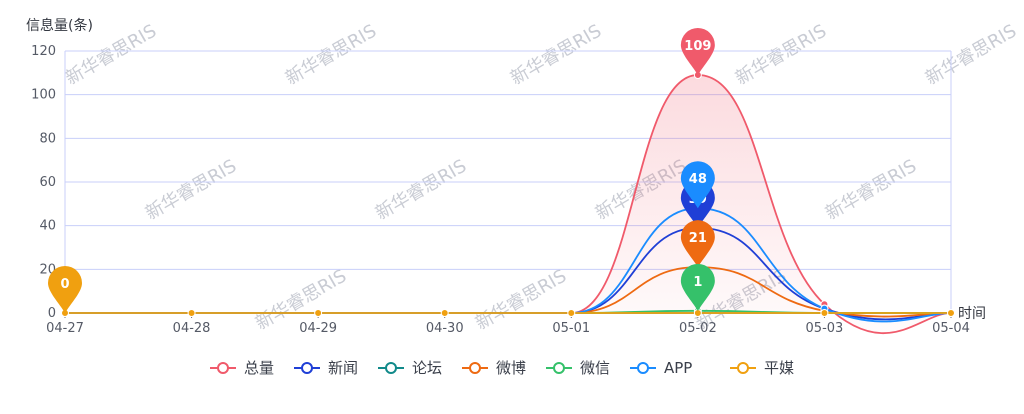  I want to click on marker-pin-平媒: 0, so click(65, 289).